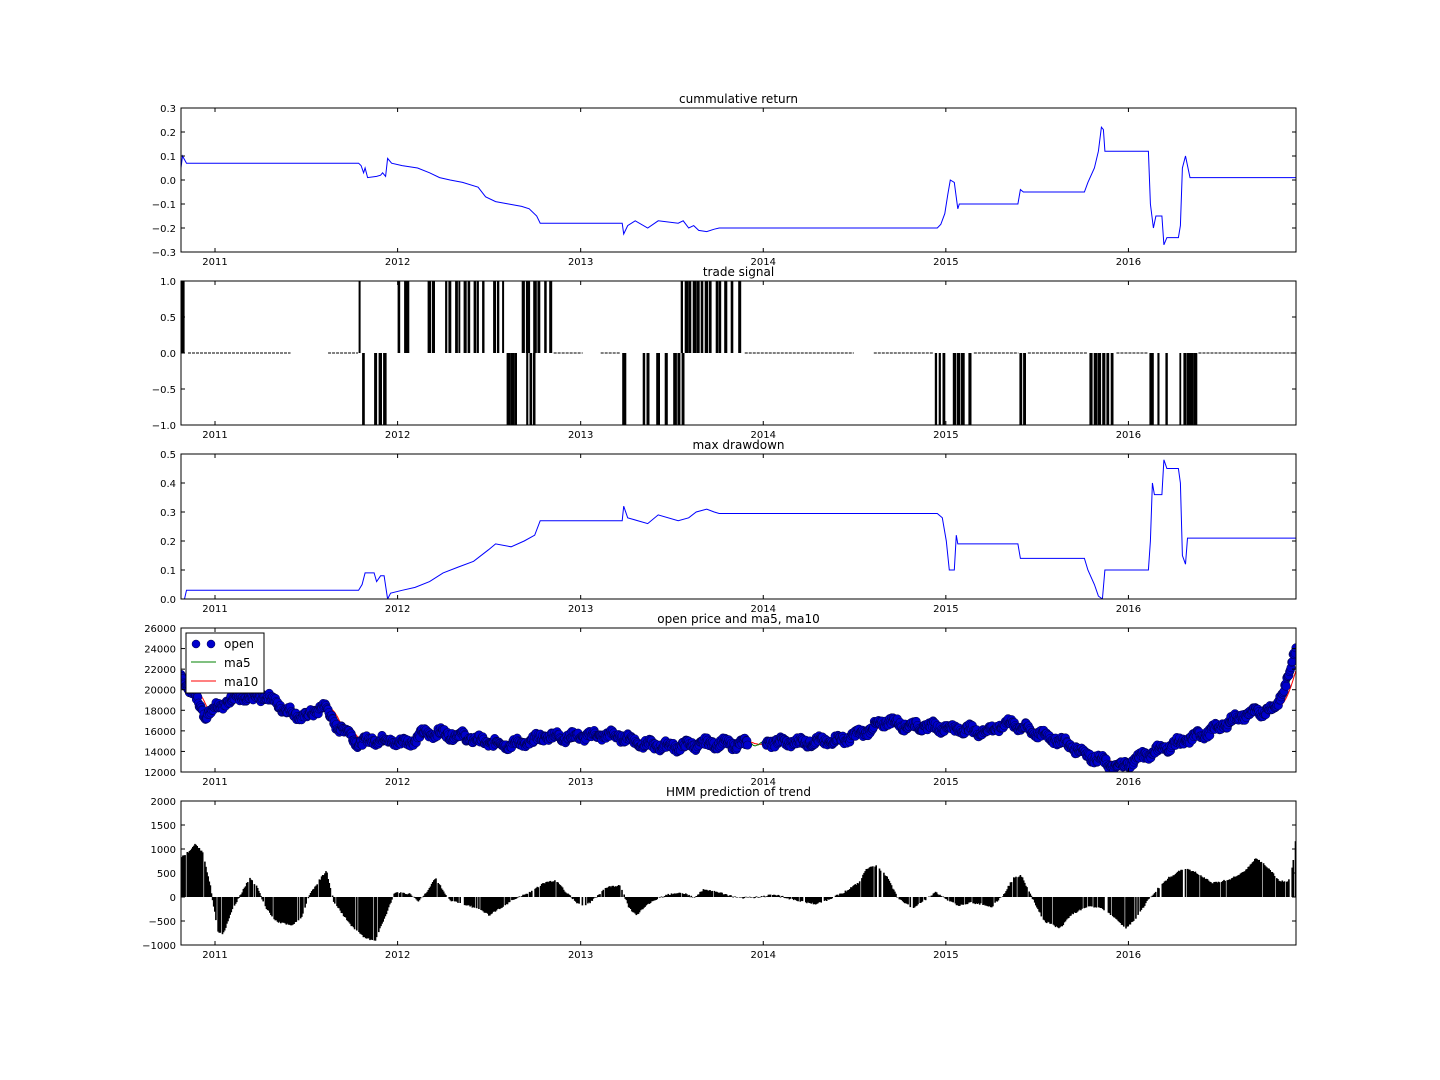 Image resolution: width=1440 pixels, height=1080 pixels. What do you see at coordinates (168, 484) in the screenshot?
I see `y-tick-label: 0.4` at bounding box center [168, 484].